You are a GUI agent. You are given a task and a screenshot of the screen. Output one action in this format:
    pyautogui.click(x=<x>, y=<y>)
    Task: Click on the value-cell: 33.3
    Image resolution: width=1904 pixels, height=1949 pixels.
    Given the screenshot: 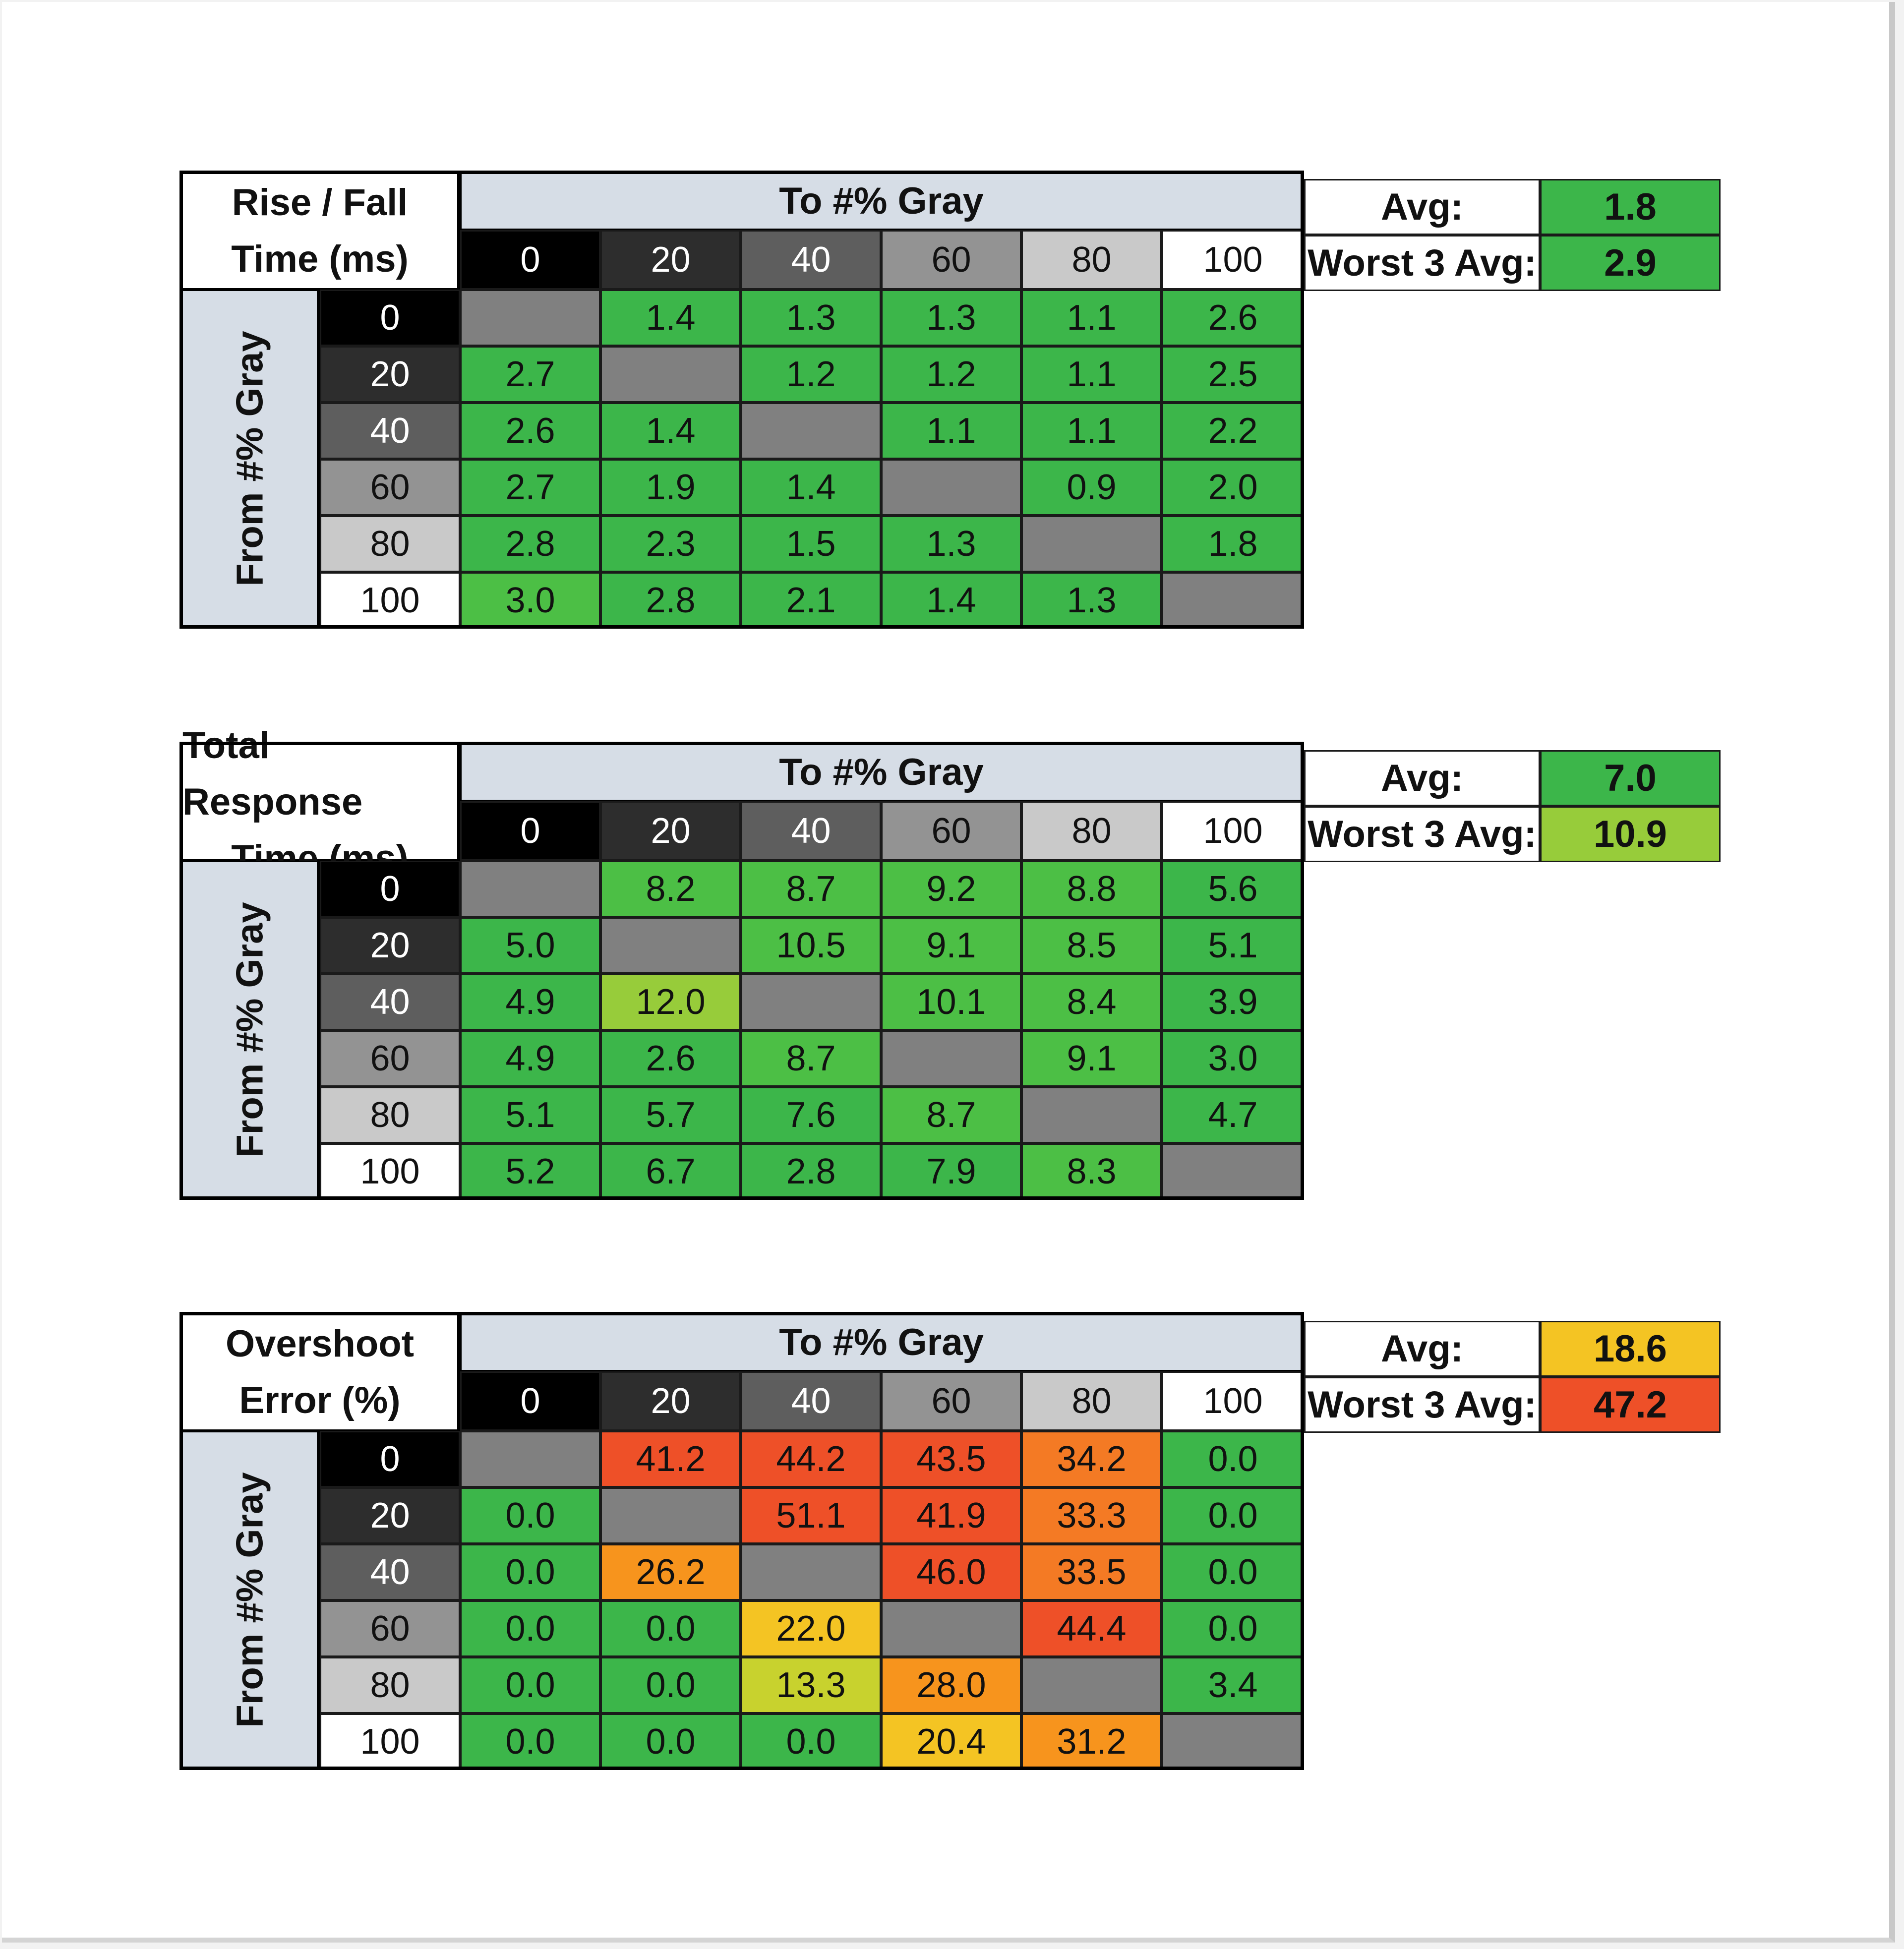 What is the action you would take?
    pyautogui.click(x=1091, y=1515)
    